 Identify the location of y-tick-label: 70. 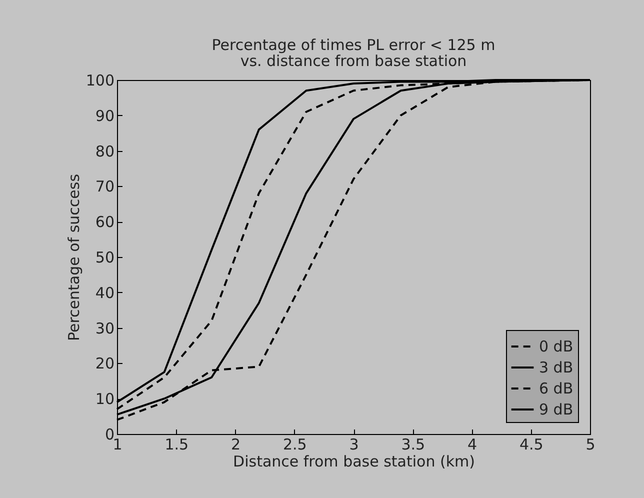
(104, 187).